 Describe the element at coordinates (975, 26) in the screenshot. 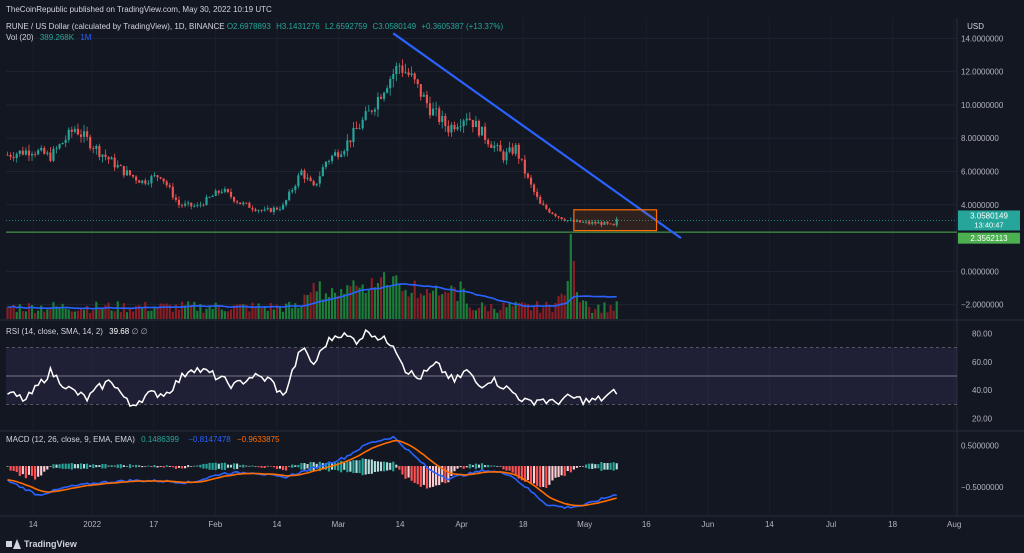

I see `currency-label: USD` at that location.